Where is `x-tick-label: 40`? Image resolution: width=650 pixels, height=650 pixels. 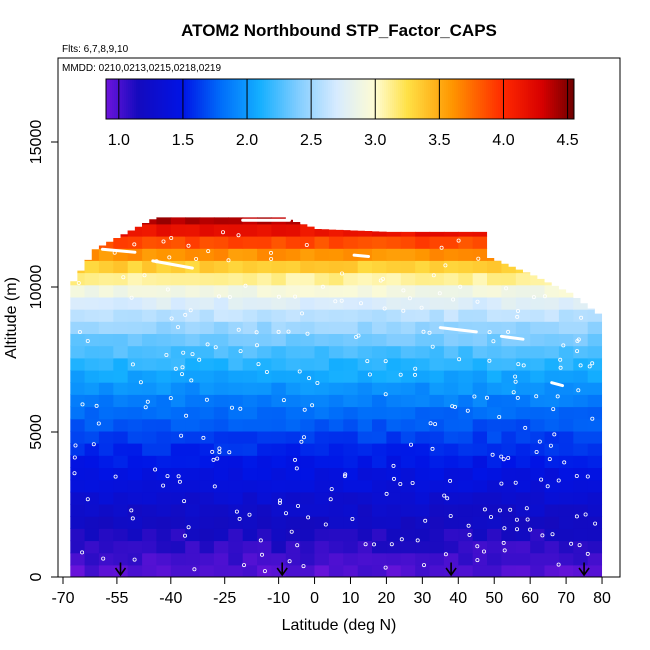 x-tick-label: 40 is located at coordinates (458, 598).